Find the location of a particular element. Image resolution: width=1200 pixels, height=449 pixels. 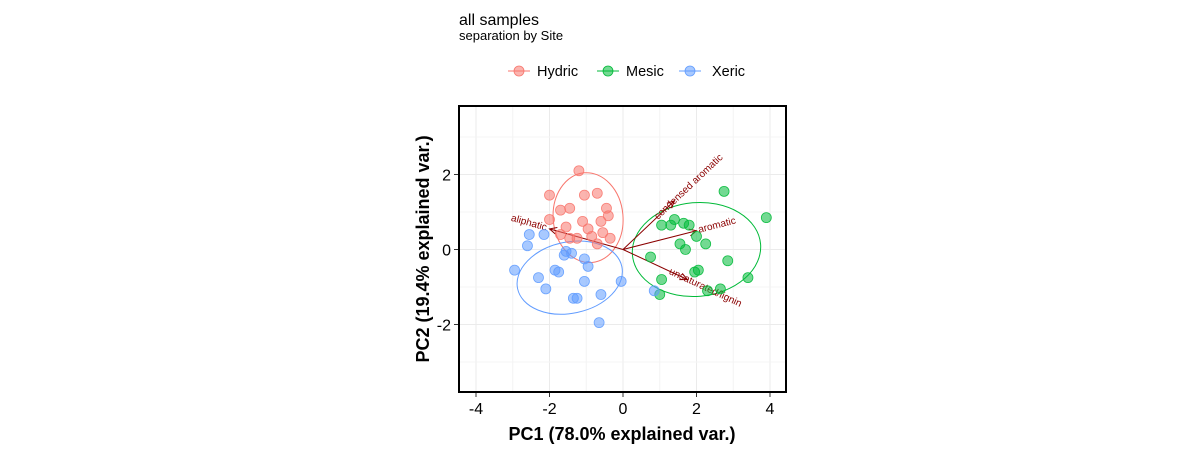

legend-item-hydric: Hydric is located at coordinates (543, 72).